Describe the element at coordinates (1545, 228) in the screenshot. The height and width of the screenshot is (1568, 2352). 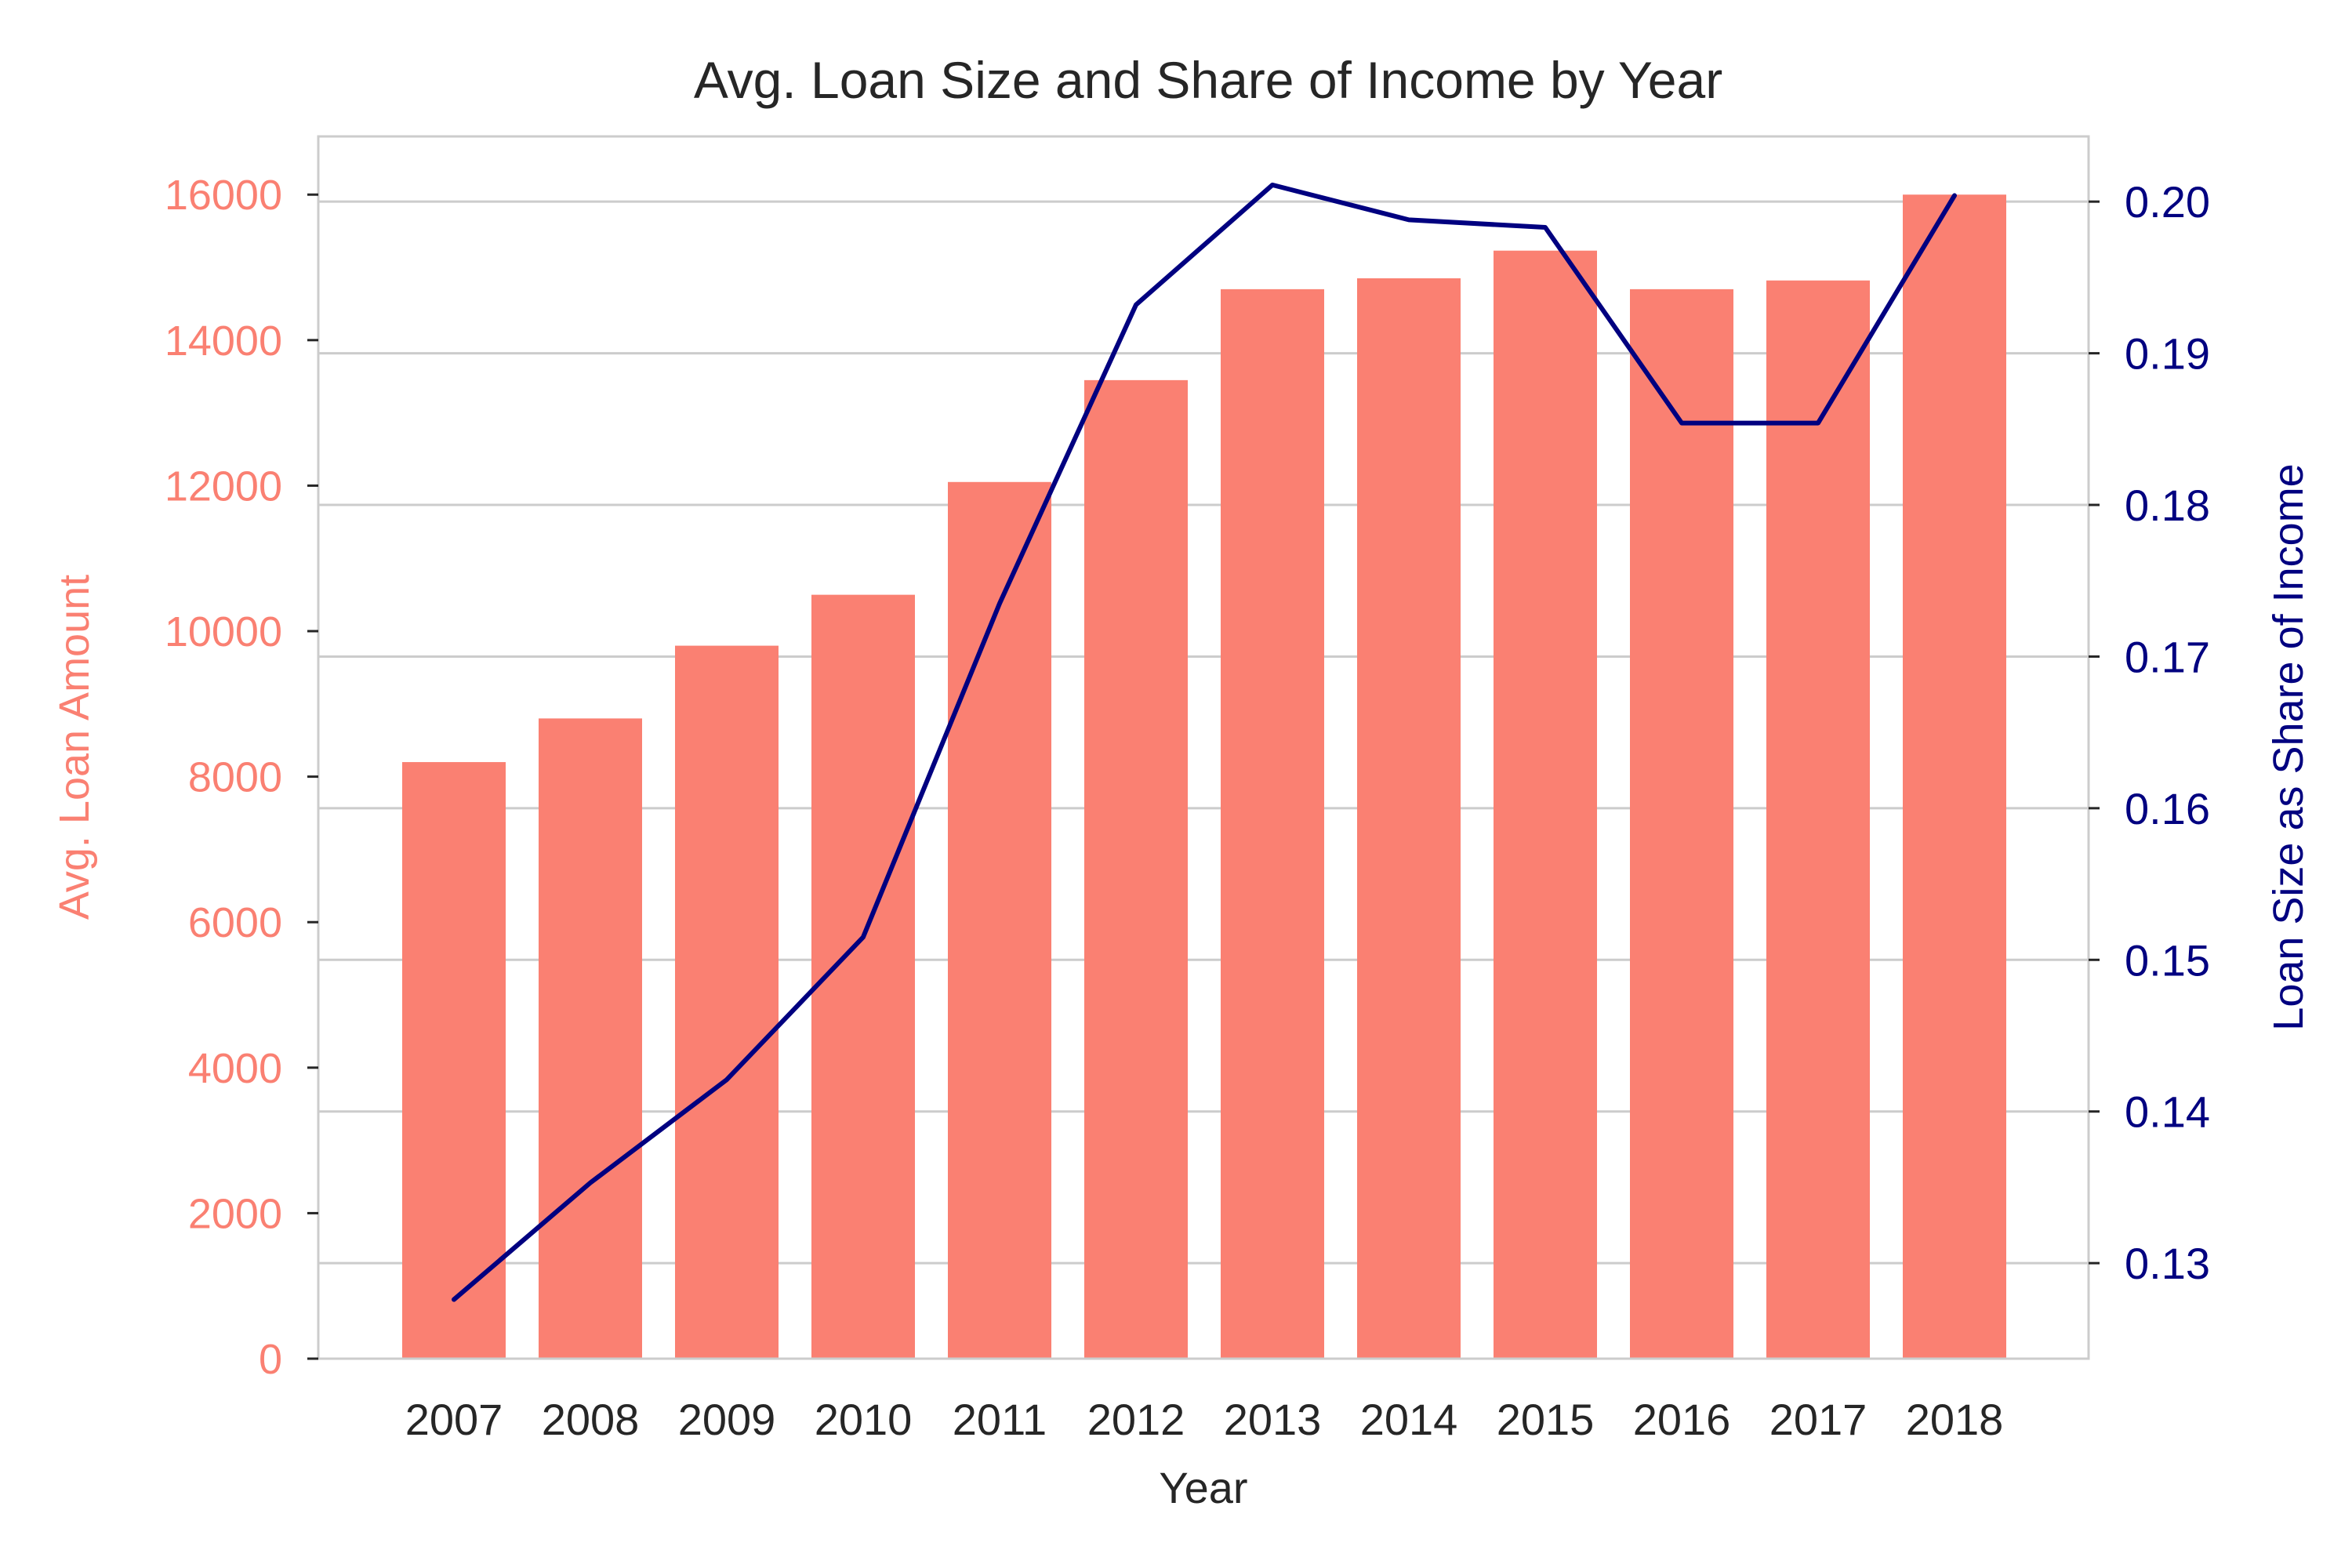
I see `line-point-2015` at that location.